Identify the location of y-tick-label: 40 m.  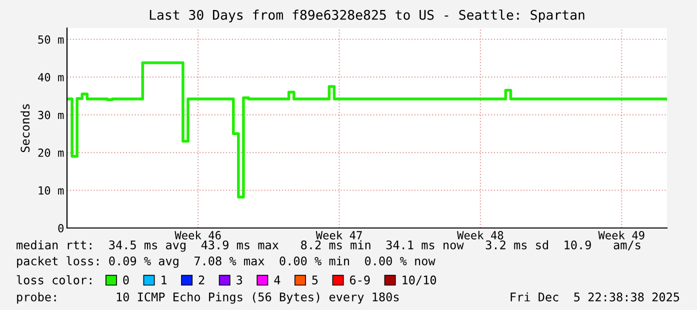
(51, 77).